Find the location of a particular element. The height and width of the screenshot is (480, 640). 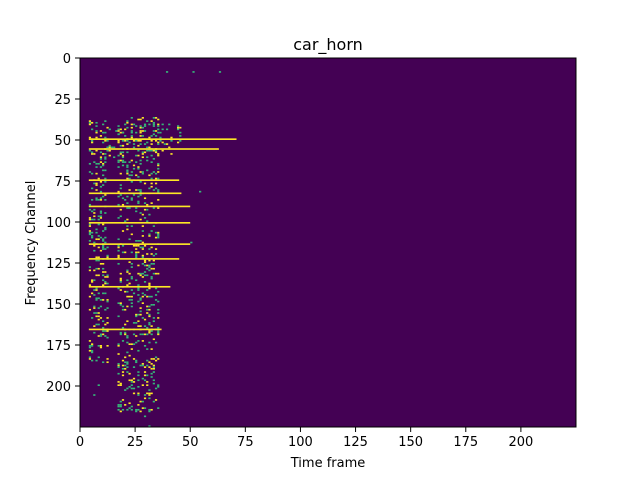

y-tick-label: 200 is located at coordinates (58, 387).